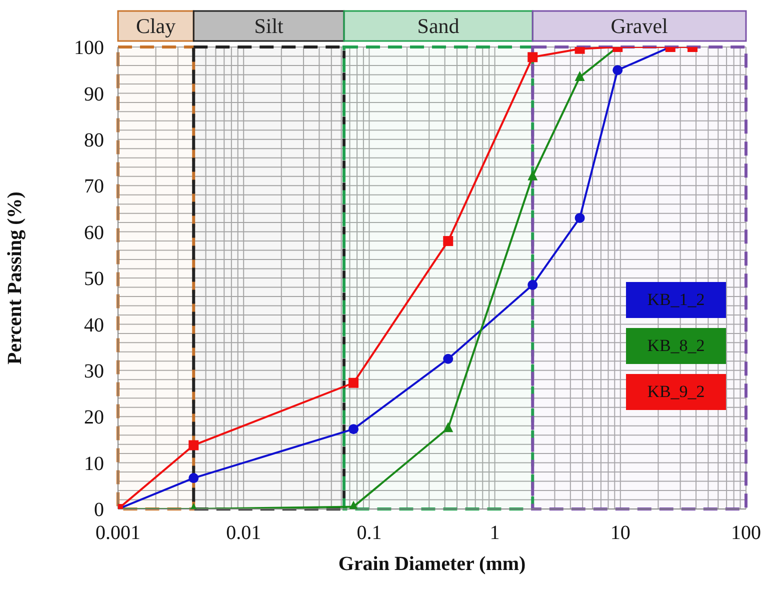 This screenshot has width=774, height=592. Describe the element at coordinates (94, 417) in the screenshot. I see `y-tick-label: 20` at that location.